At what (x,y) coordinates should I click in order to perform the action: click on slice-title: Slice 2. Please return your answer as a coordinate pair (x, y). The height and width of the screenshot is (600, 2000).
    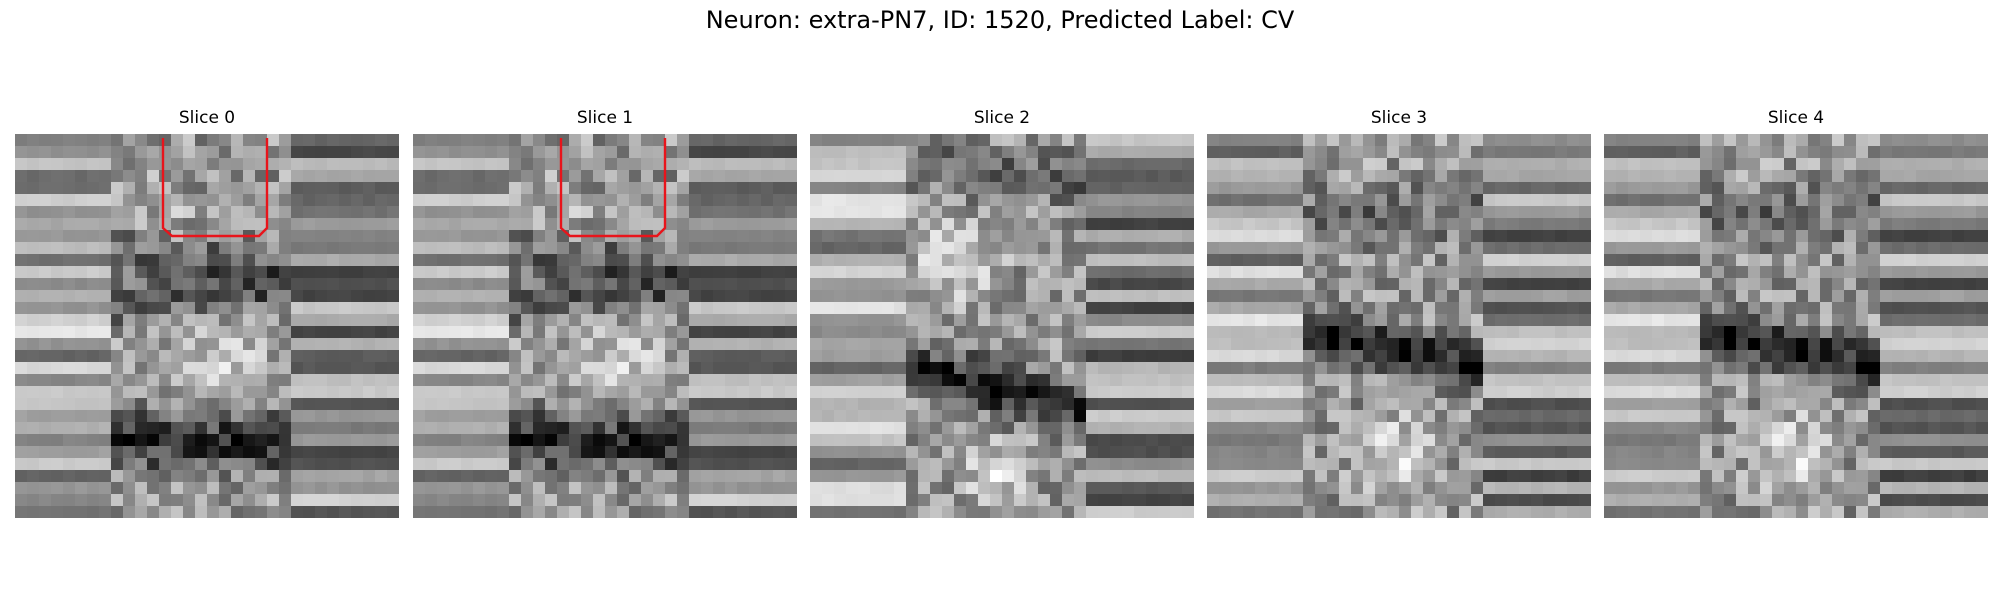
    Looking at the image, I should click on (1002, 118).